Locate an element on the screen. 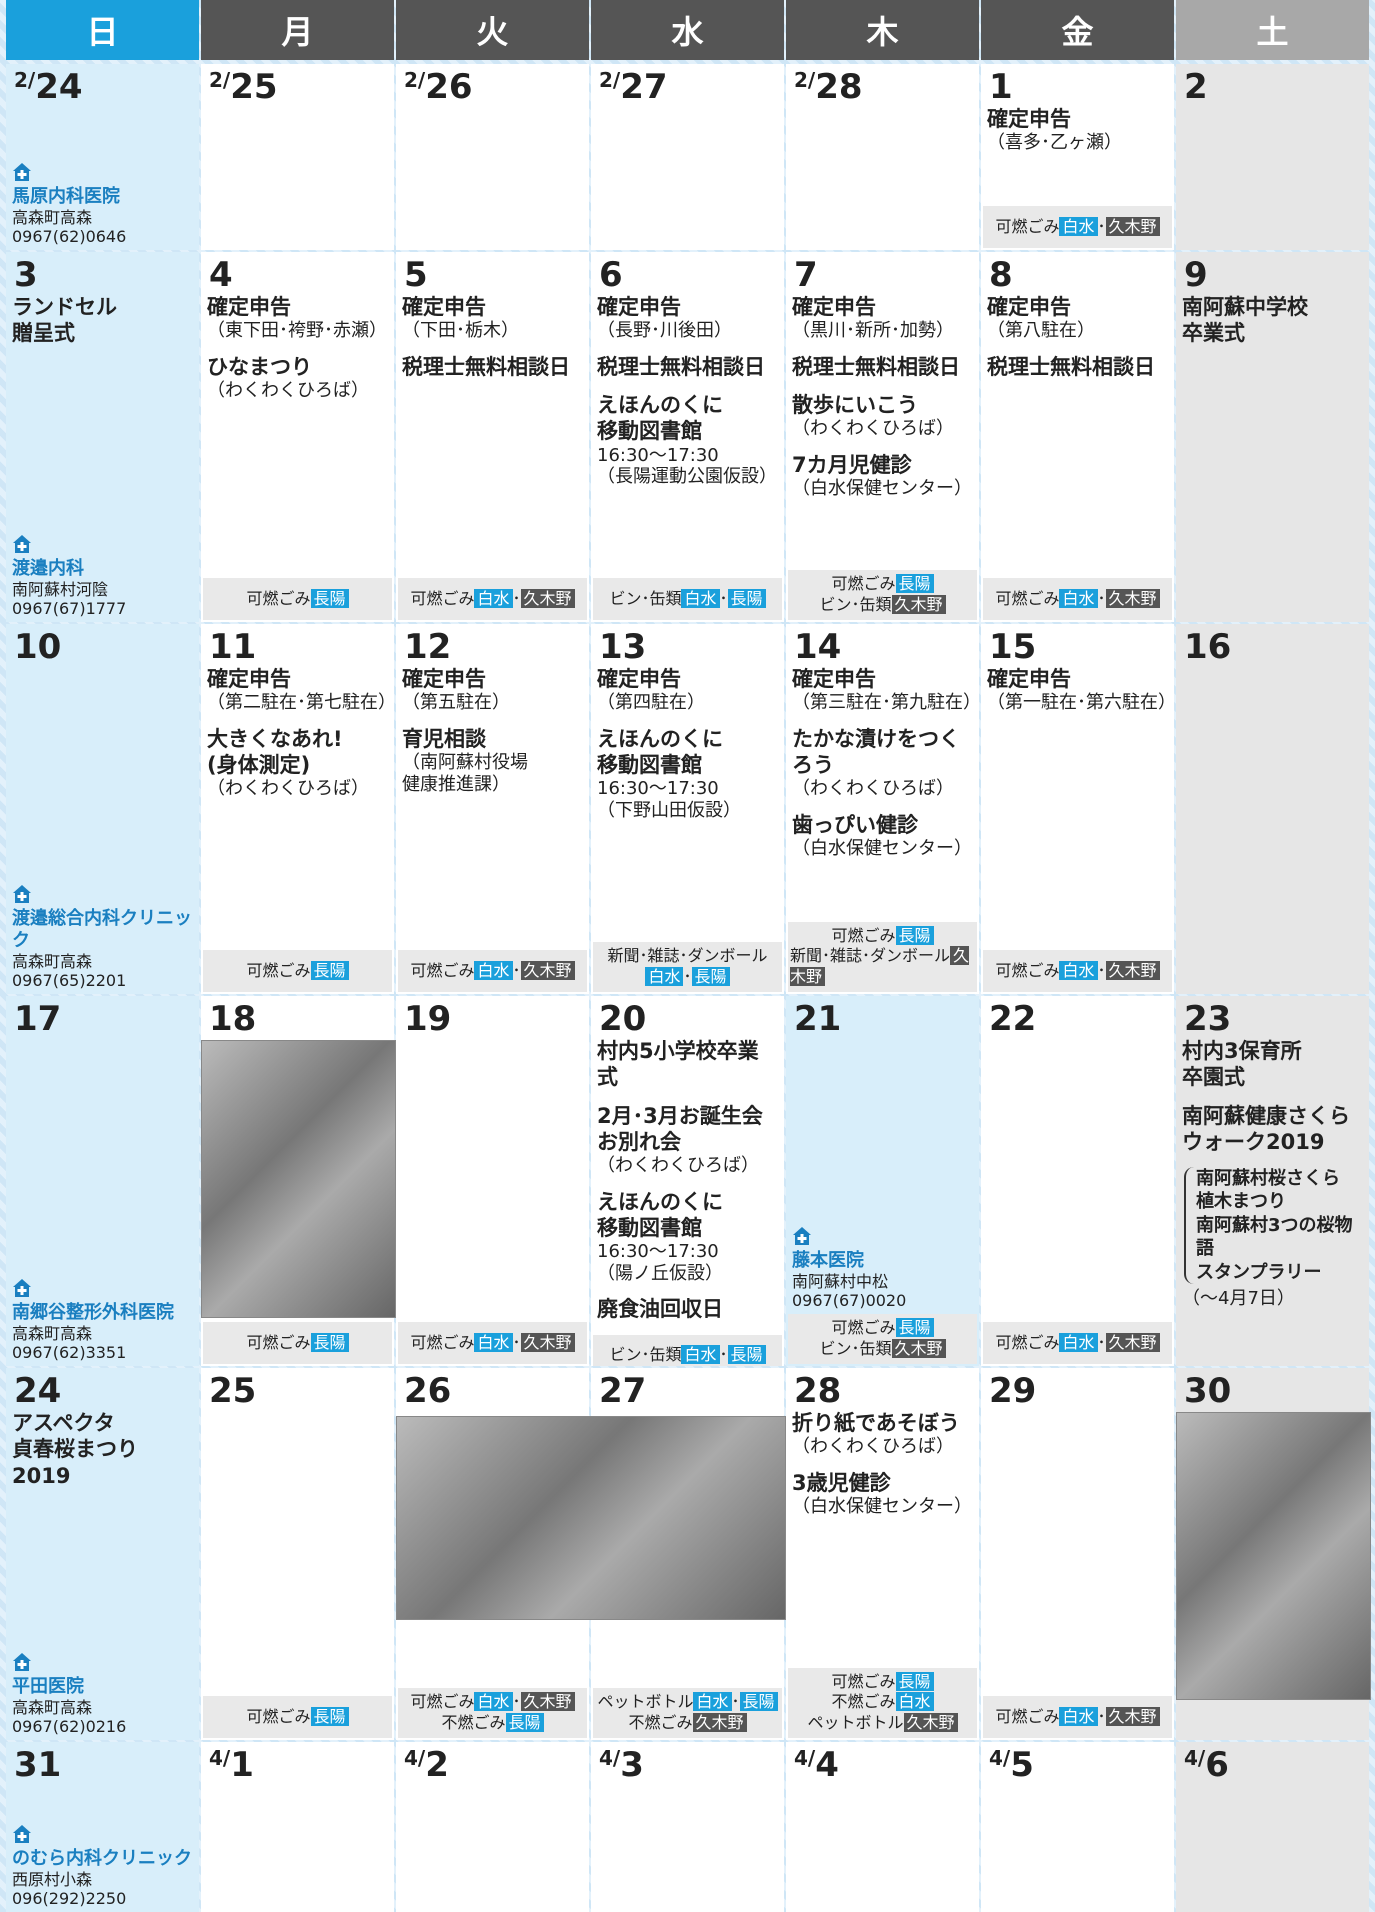  garbage-schedule: 可燃ごみ 長陽 不燃ごみ 白水 ペットボトル 久木野 is located at coordinates (882, 1702).